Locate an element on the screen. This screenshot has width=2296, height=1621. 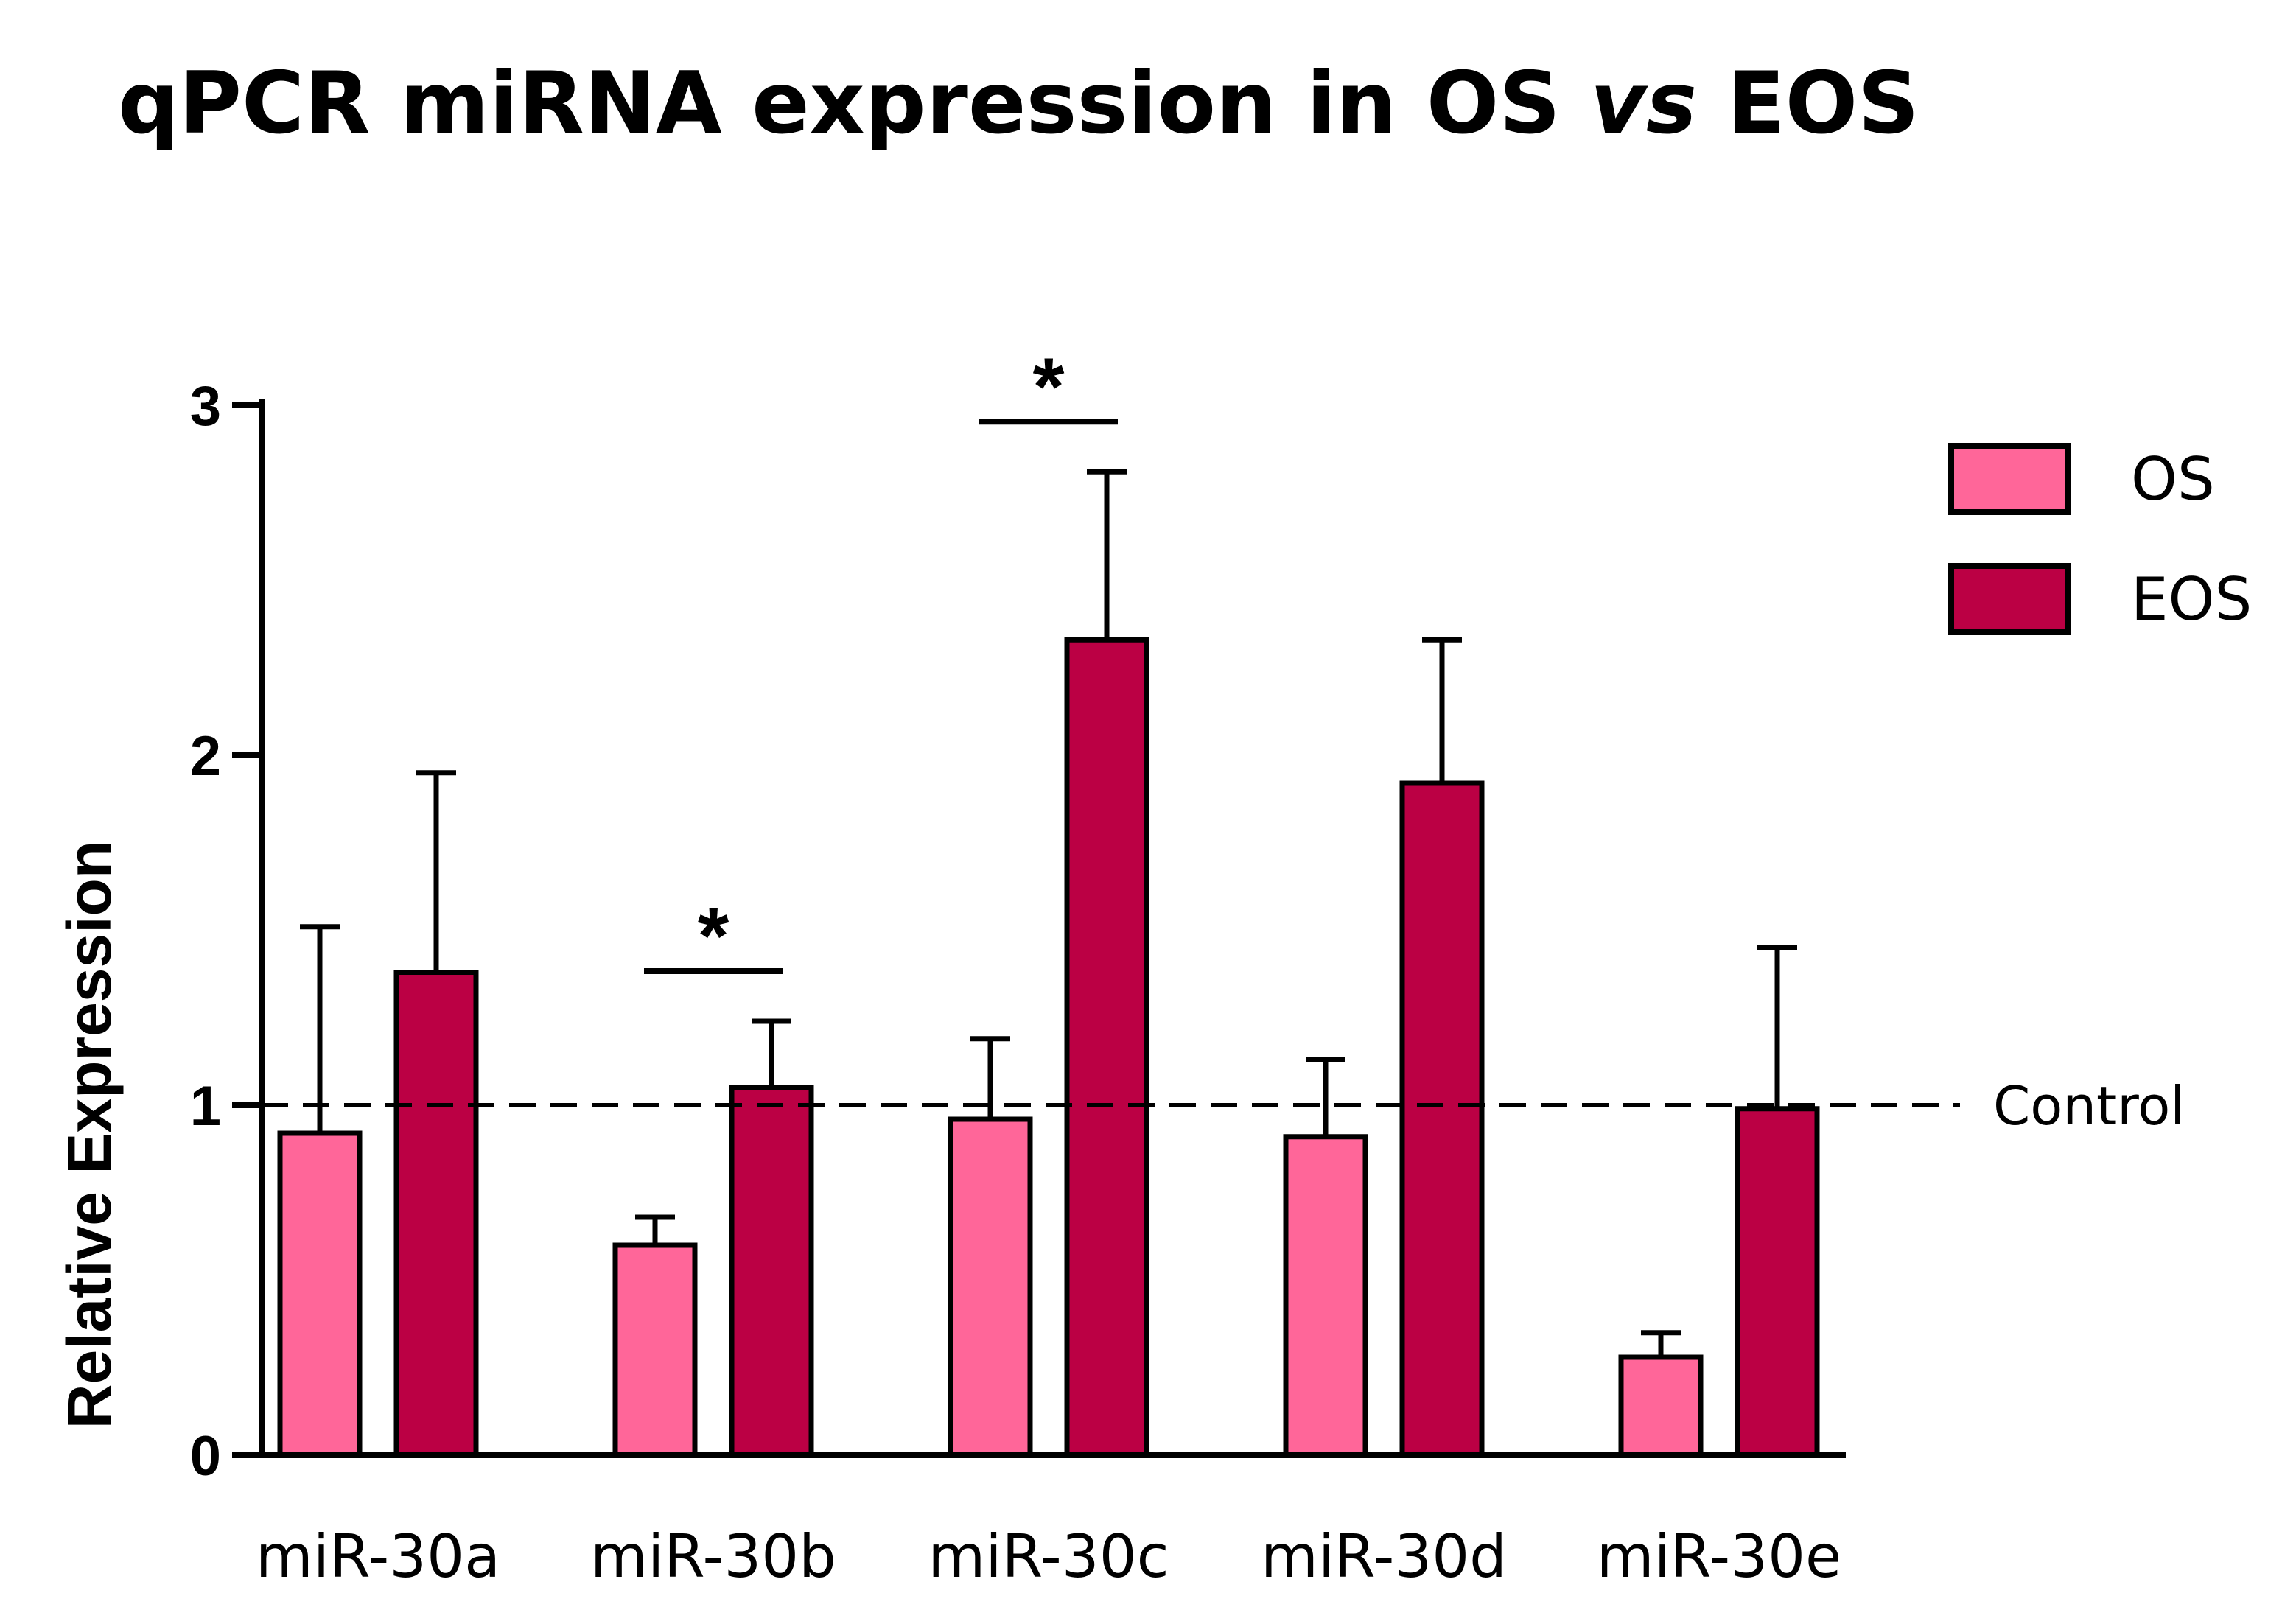
bar-group-miR-30d is located at coordinates (1384, 1047).